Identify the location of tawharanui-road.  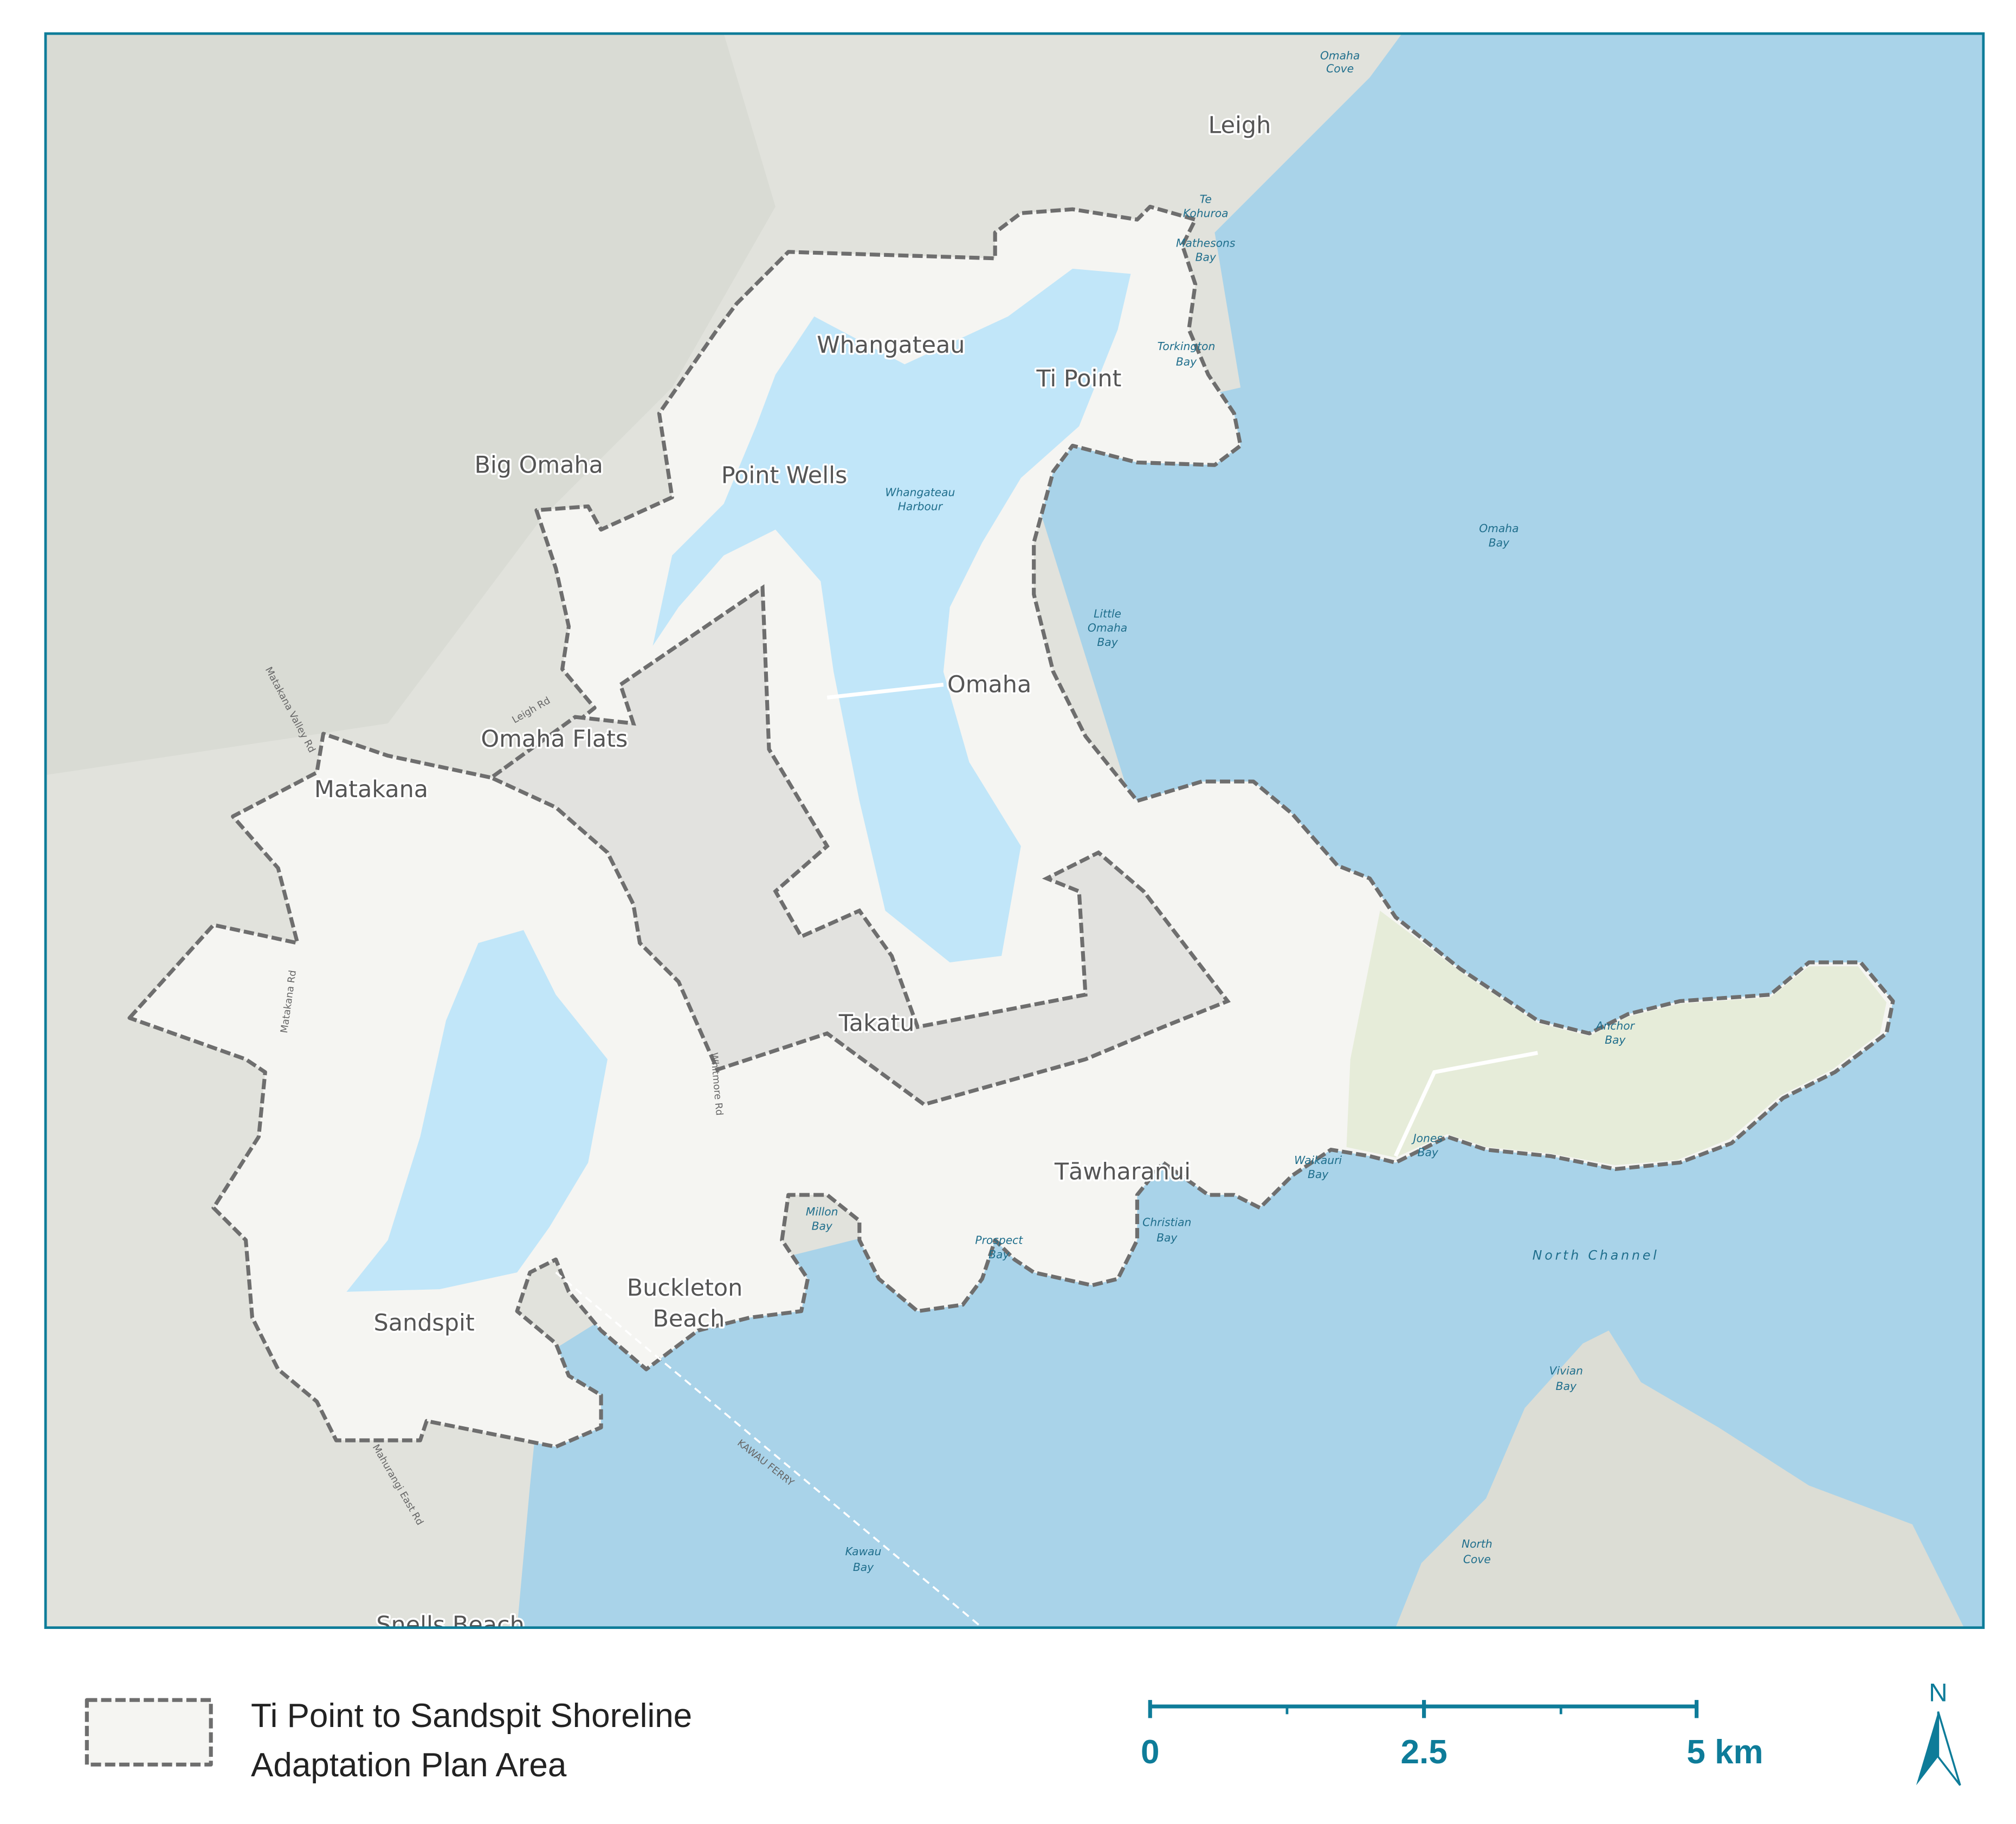
(1466, 1104).